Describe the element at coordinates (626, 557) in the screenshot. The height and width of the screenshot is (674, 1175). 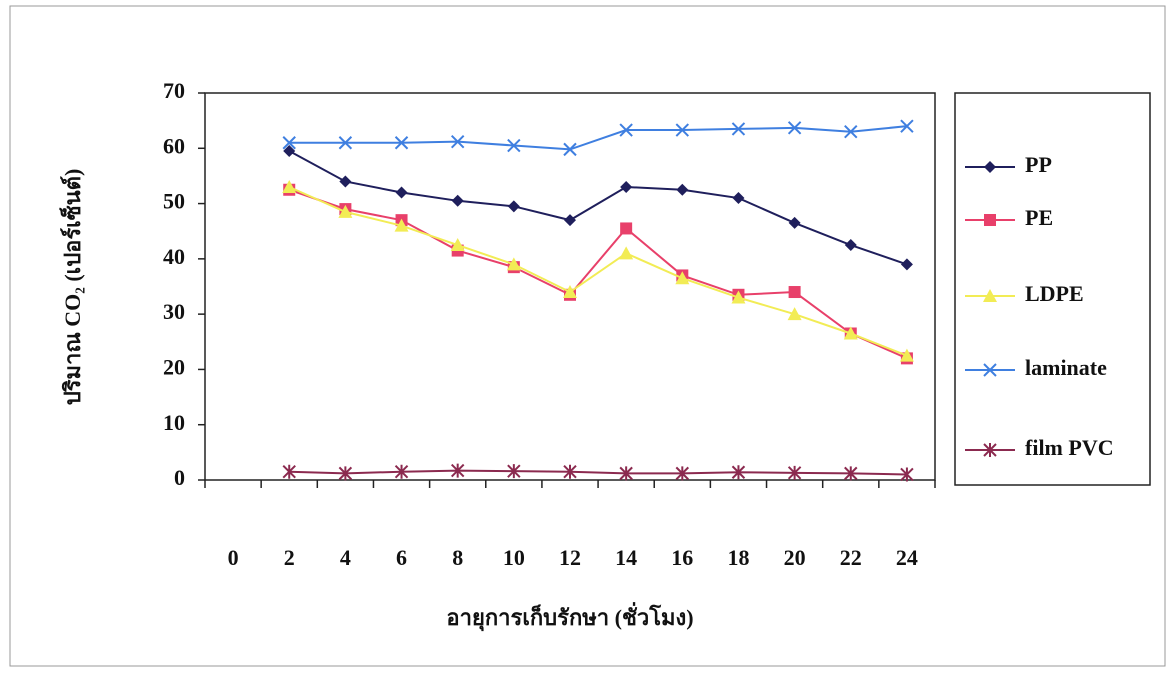
I see `x-tick-label: 14` at that location.